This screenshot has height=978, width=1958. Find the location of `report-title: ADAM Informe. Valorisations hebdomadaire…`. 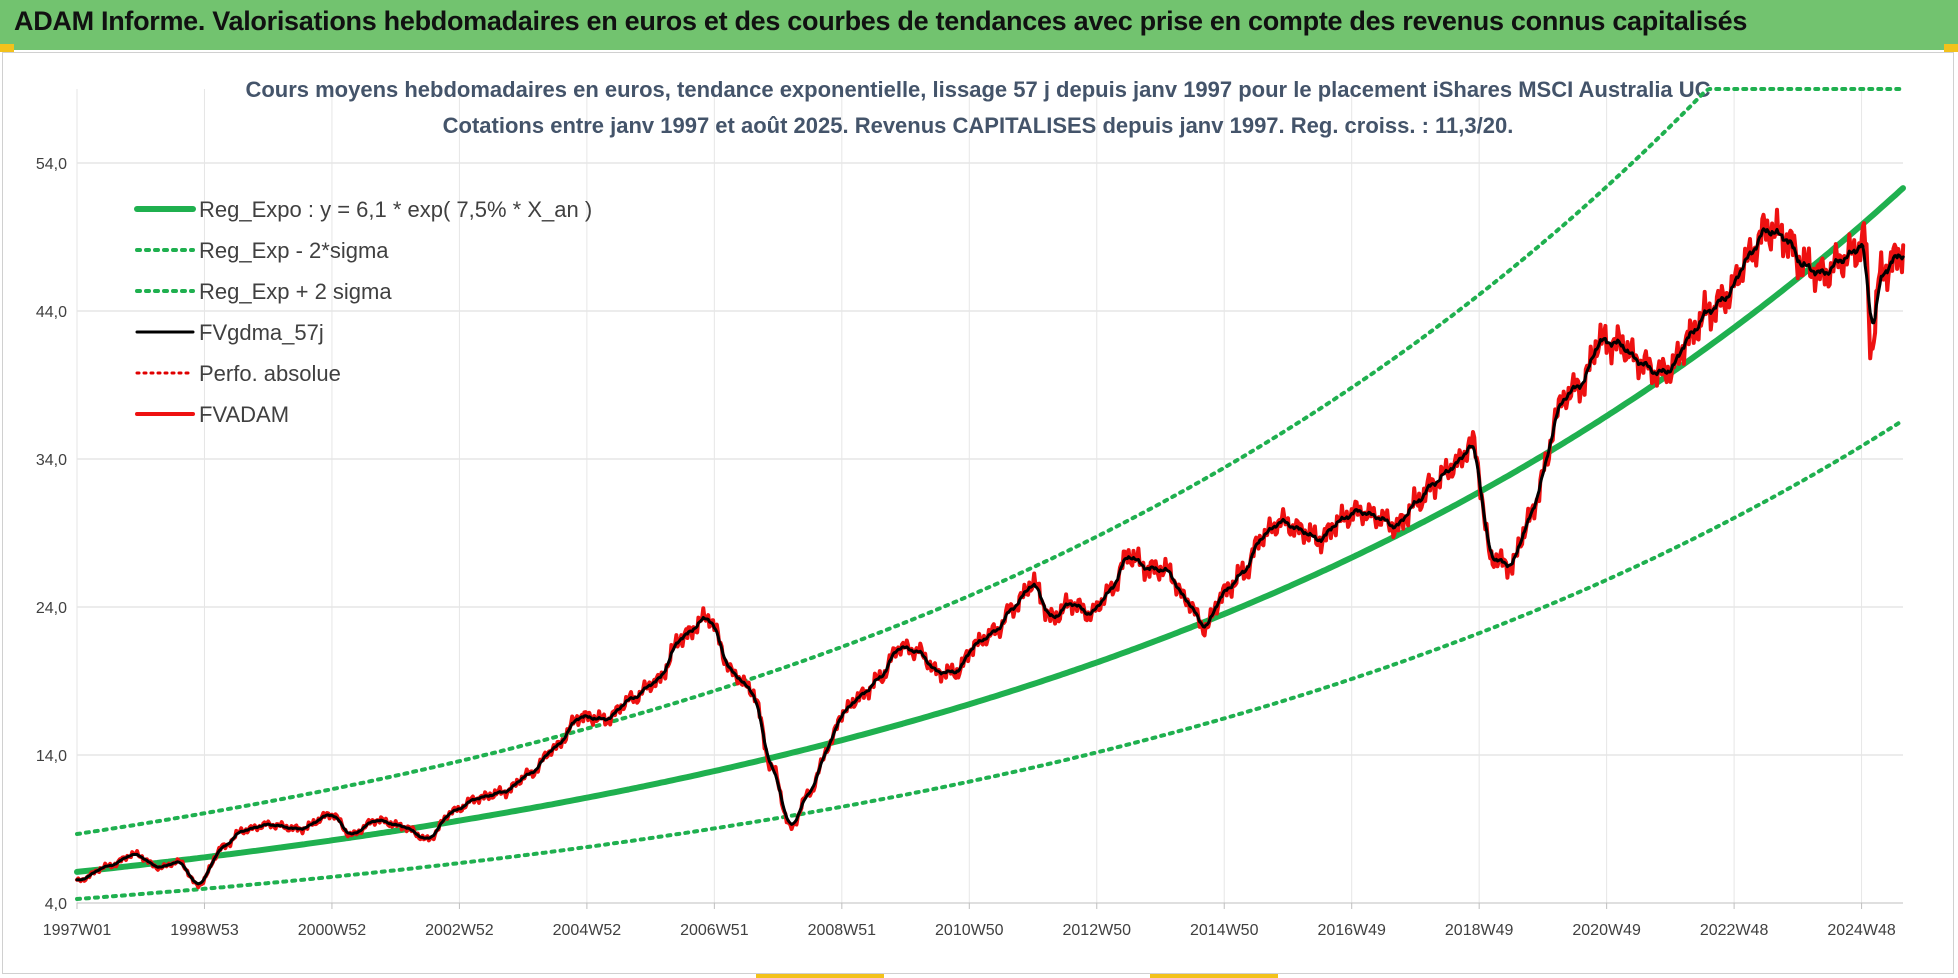

report-title: ADAM Informe. Valorisations hebdomadaire… is located at coordinates (881, 21).